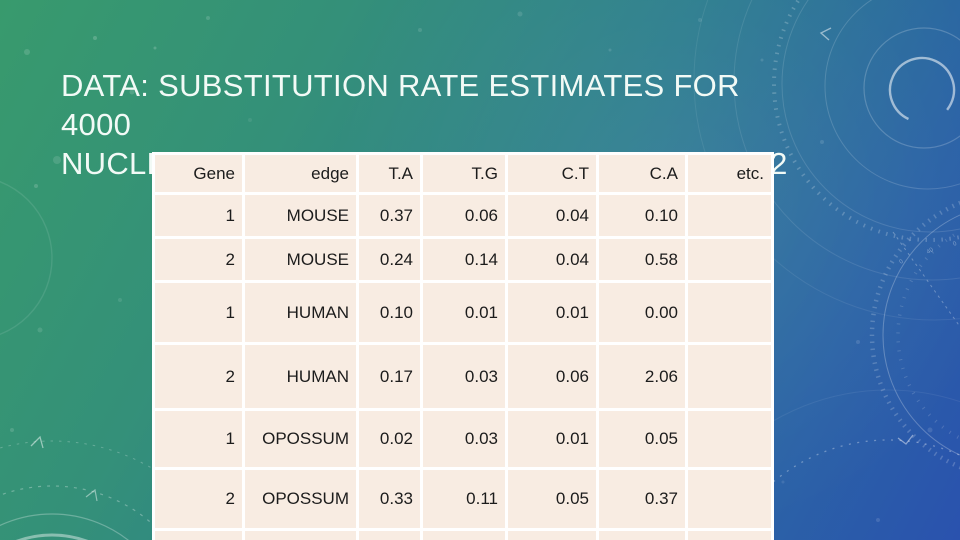 The height and width of the screenshot is (540, 960). Describe the element at coordinates (389, 259) in the screenshot. I see `cell-value: 0.24` at that location.